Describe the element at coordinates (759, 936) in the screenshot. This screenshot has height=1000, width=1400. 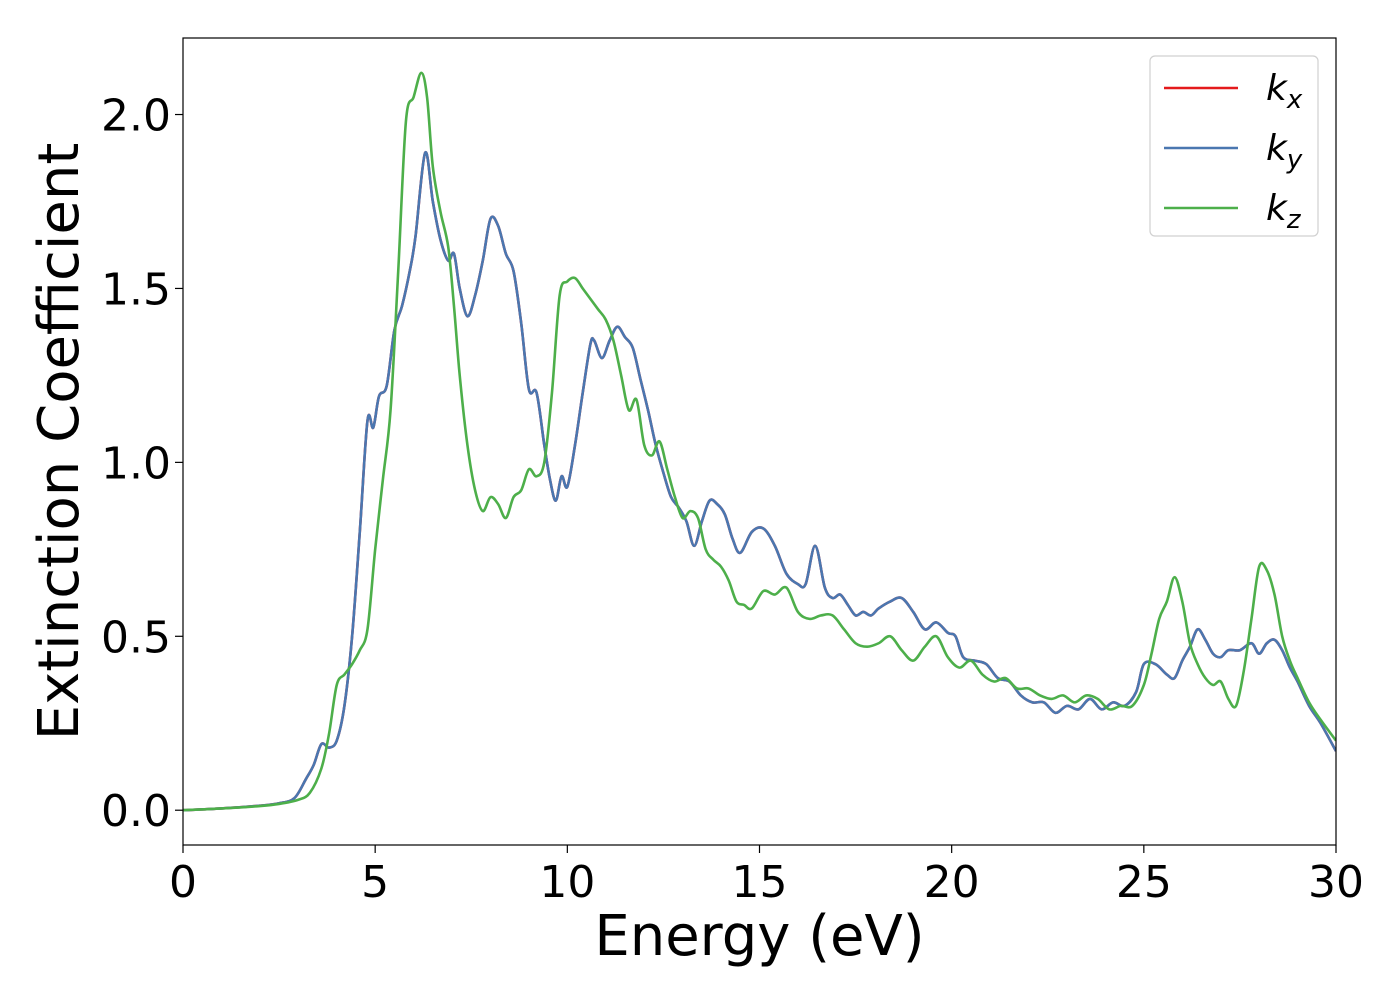
I see `x-axis-title: Energy (eV)` at that location.